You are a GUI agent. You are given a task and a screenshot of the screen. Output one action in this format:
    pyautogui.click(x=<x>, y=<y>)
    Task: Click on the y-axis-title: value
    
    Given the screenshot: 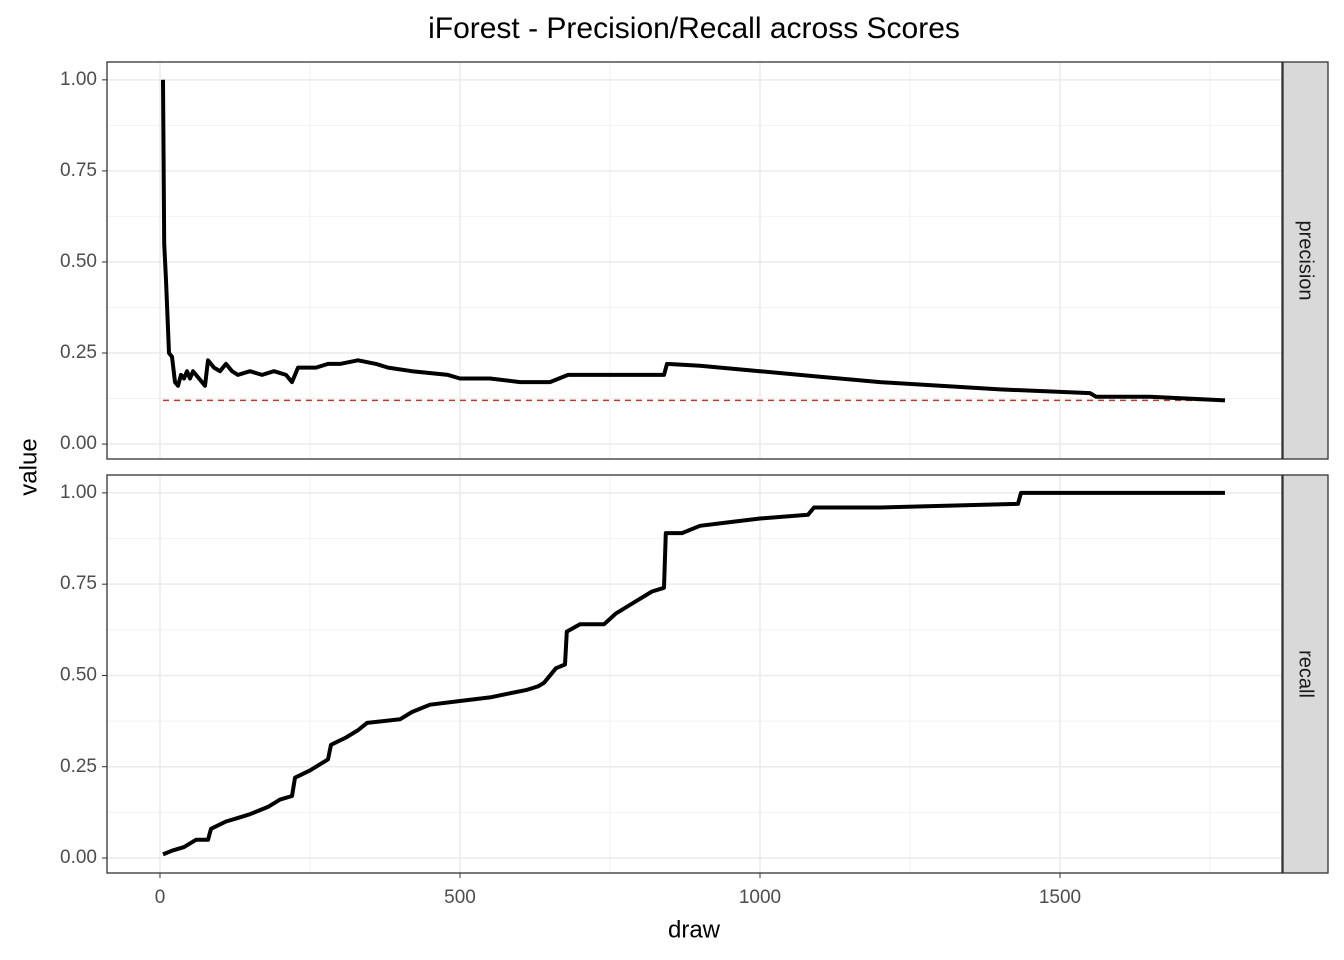 What is the action you would take?
    pyautogui.click(x=28, y=466)
    